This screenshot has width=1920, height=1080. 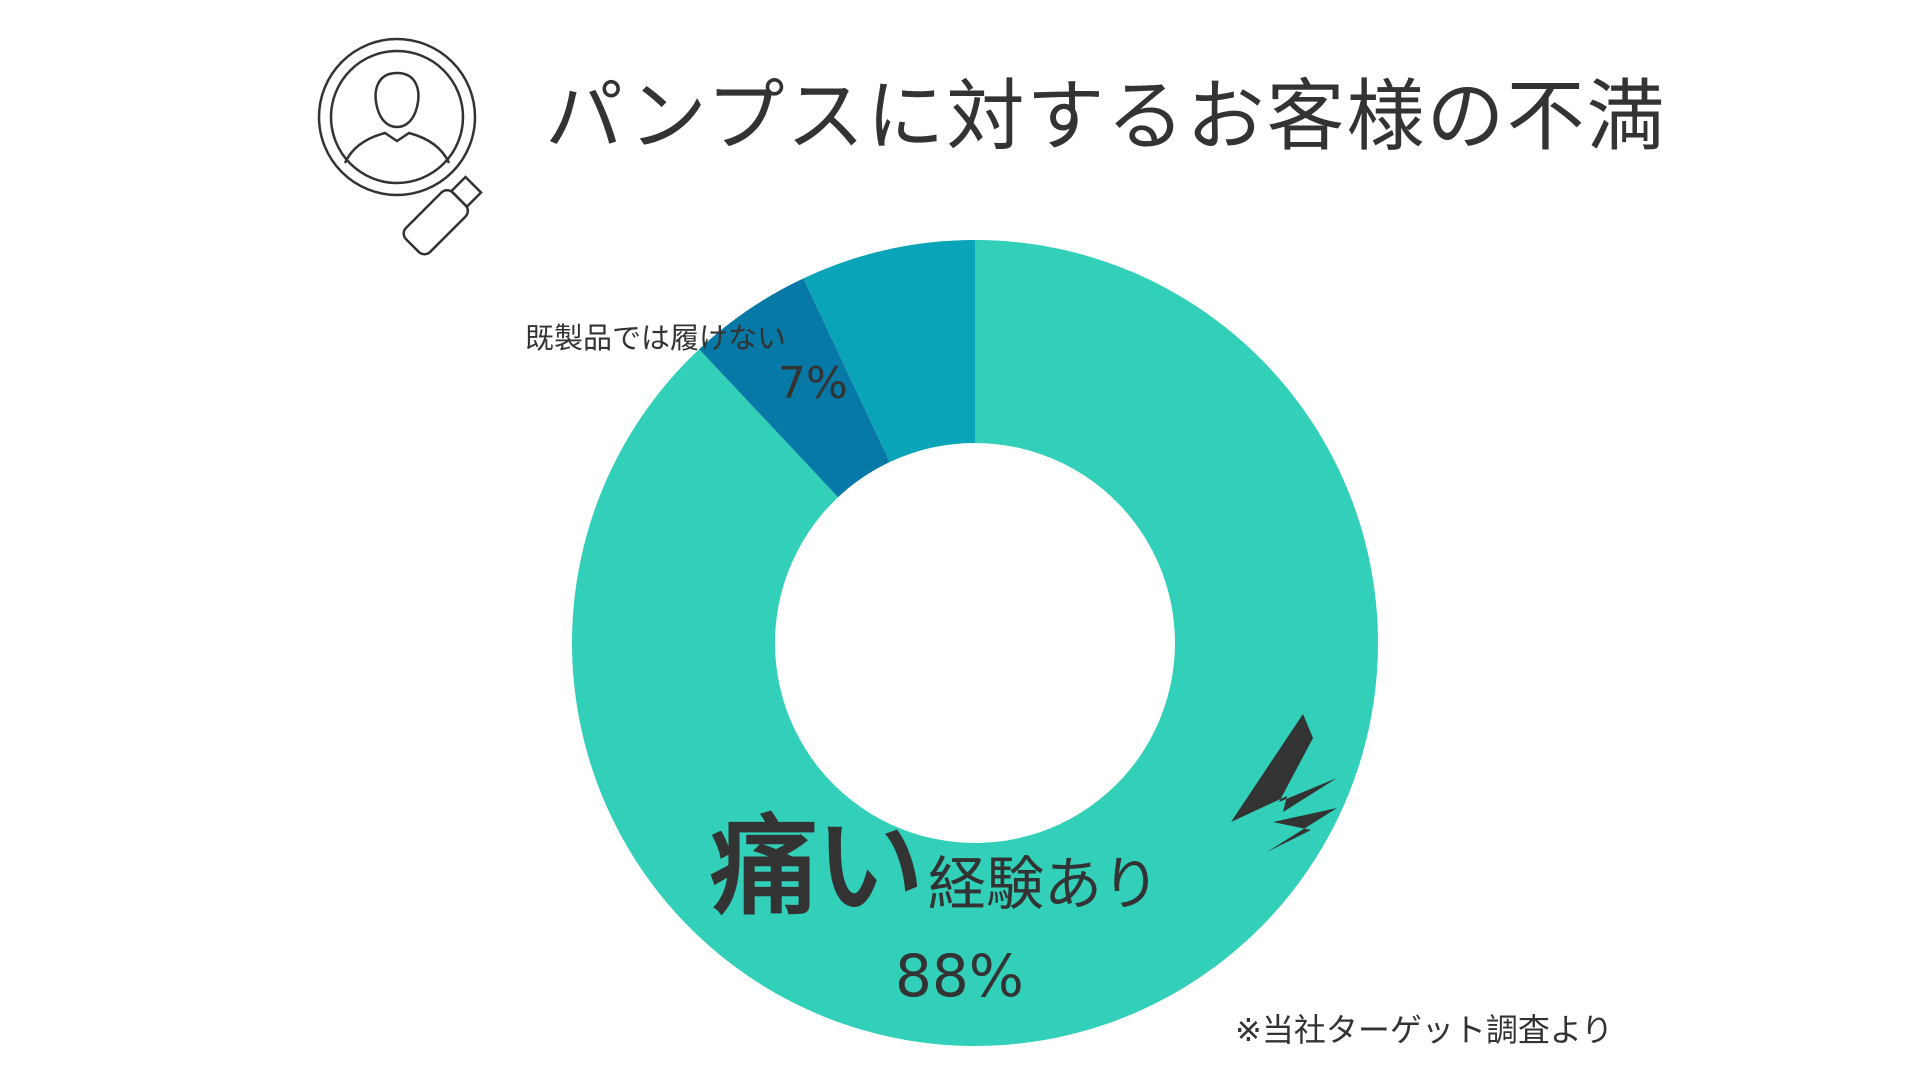 I want to click on main-label-emphasis: 痛い, so click(x=817, y=867).